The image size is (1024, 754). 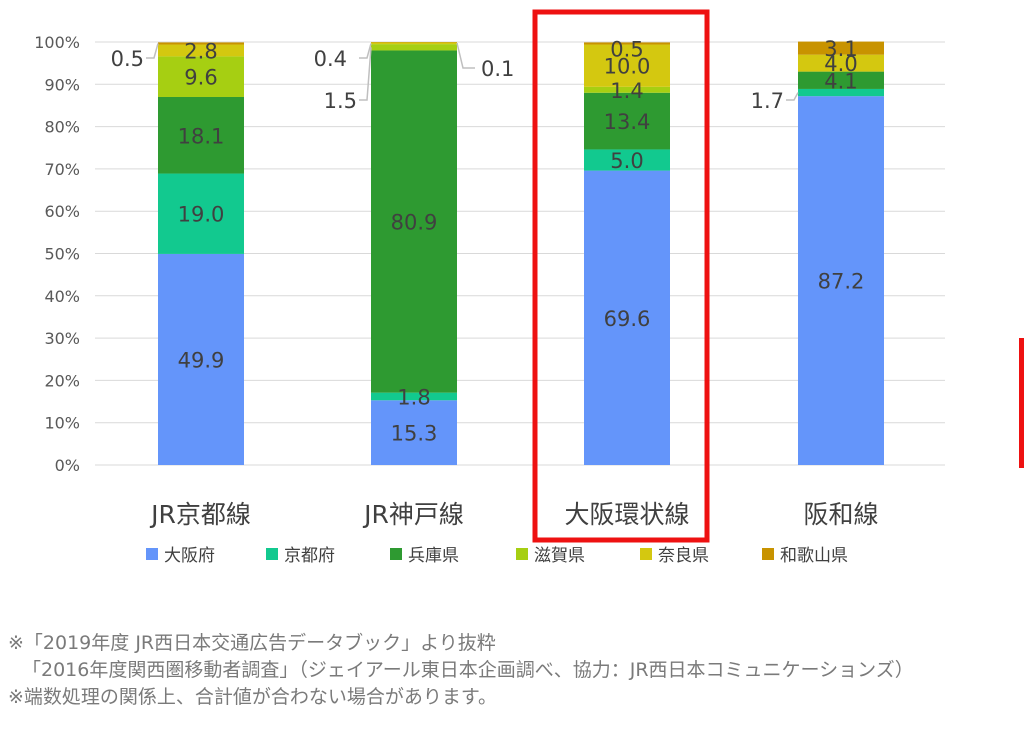 I want to click on data-label: 80.9, so click(x=414, y=223).